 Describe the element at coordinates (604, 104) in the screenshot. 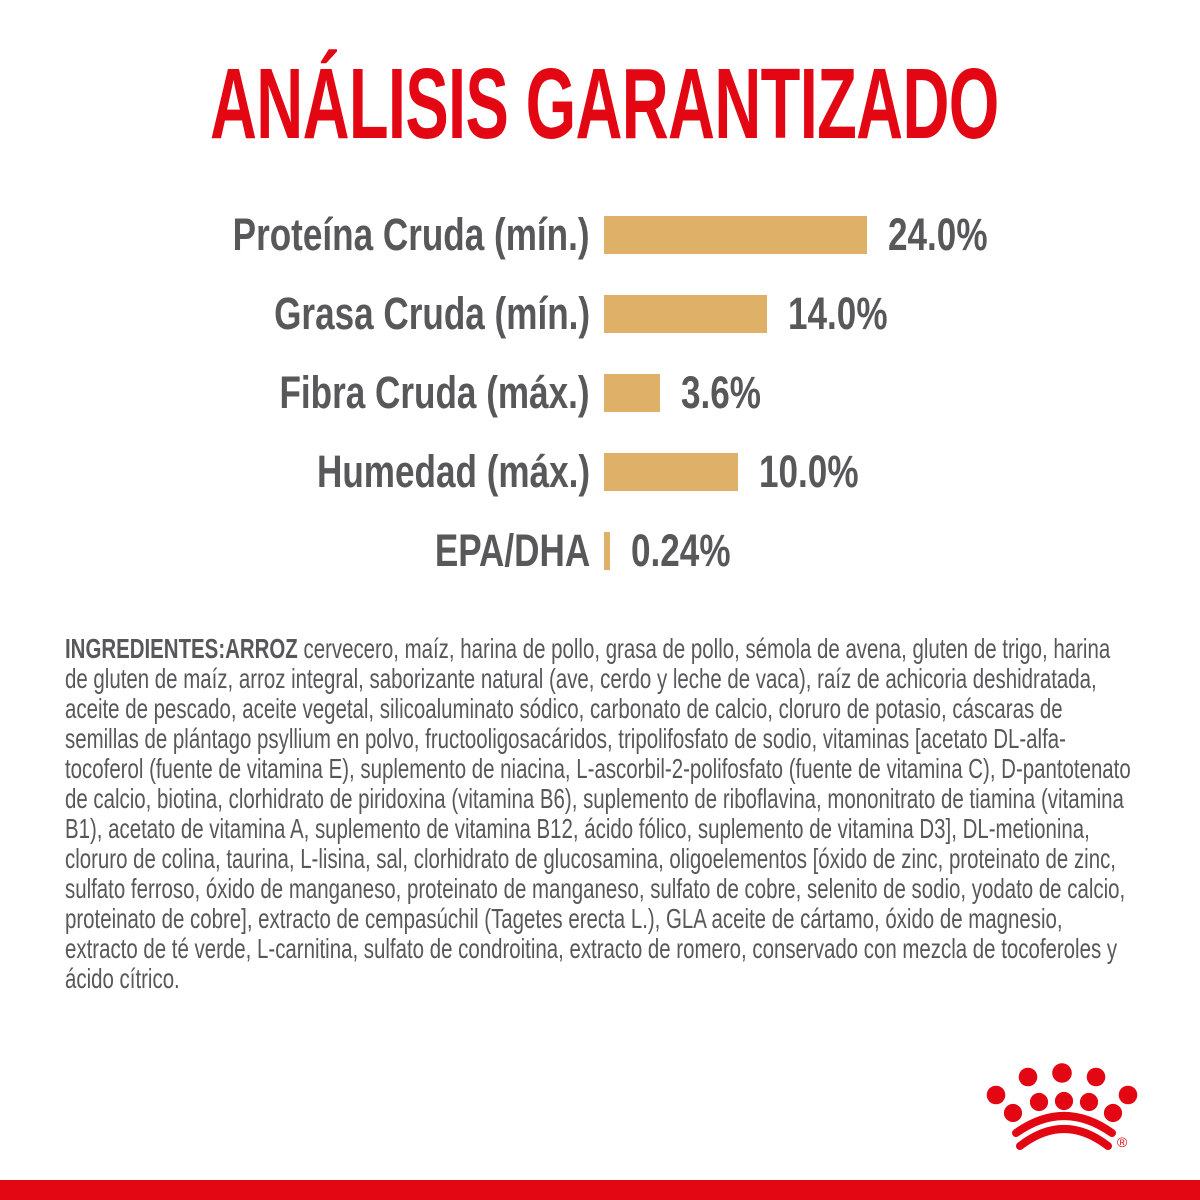

I see `page-title: ANÁLISIS GARANTIZADO` at that location.